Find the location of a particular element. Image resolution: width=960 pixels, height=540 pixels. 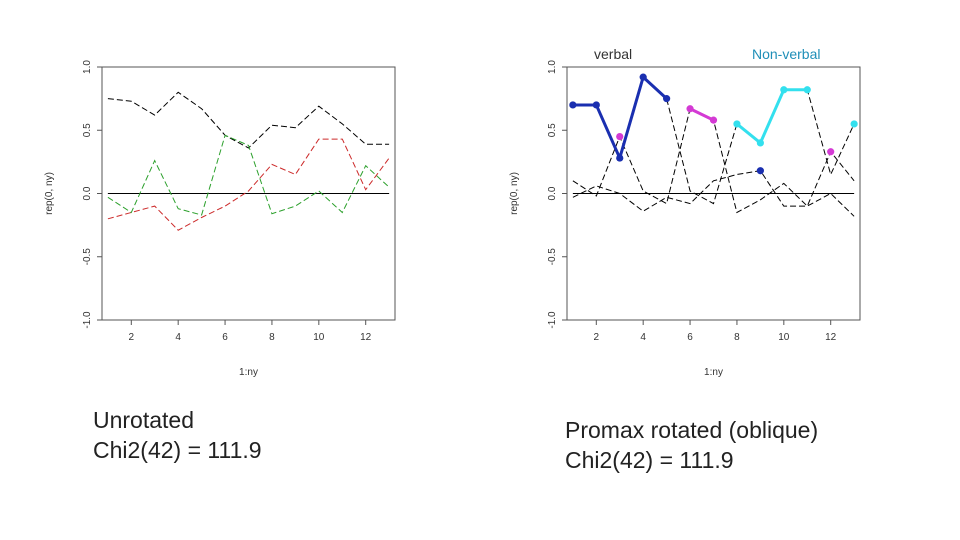

unrotated-caption-stat: Chi2(42) = 111.9 is located at coordinates (177, 450).